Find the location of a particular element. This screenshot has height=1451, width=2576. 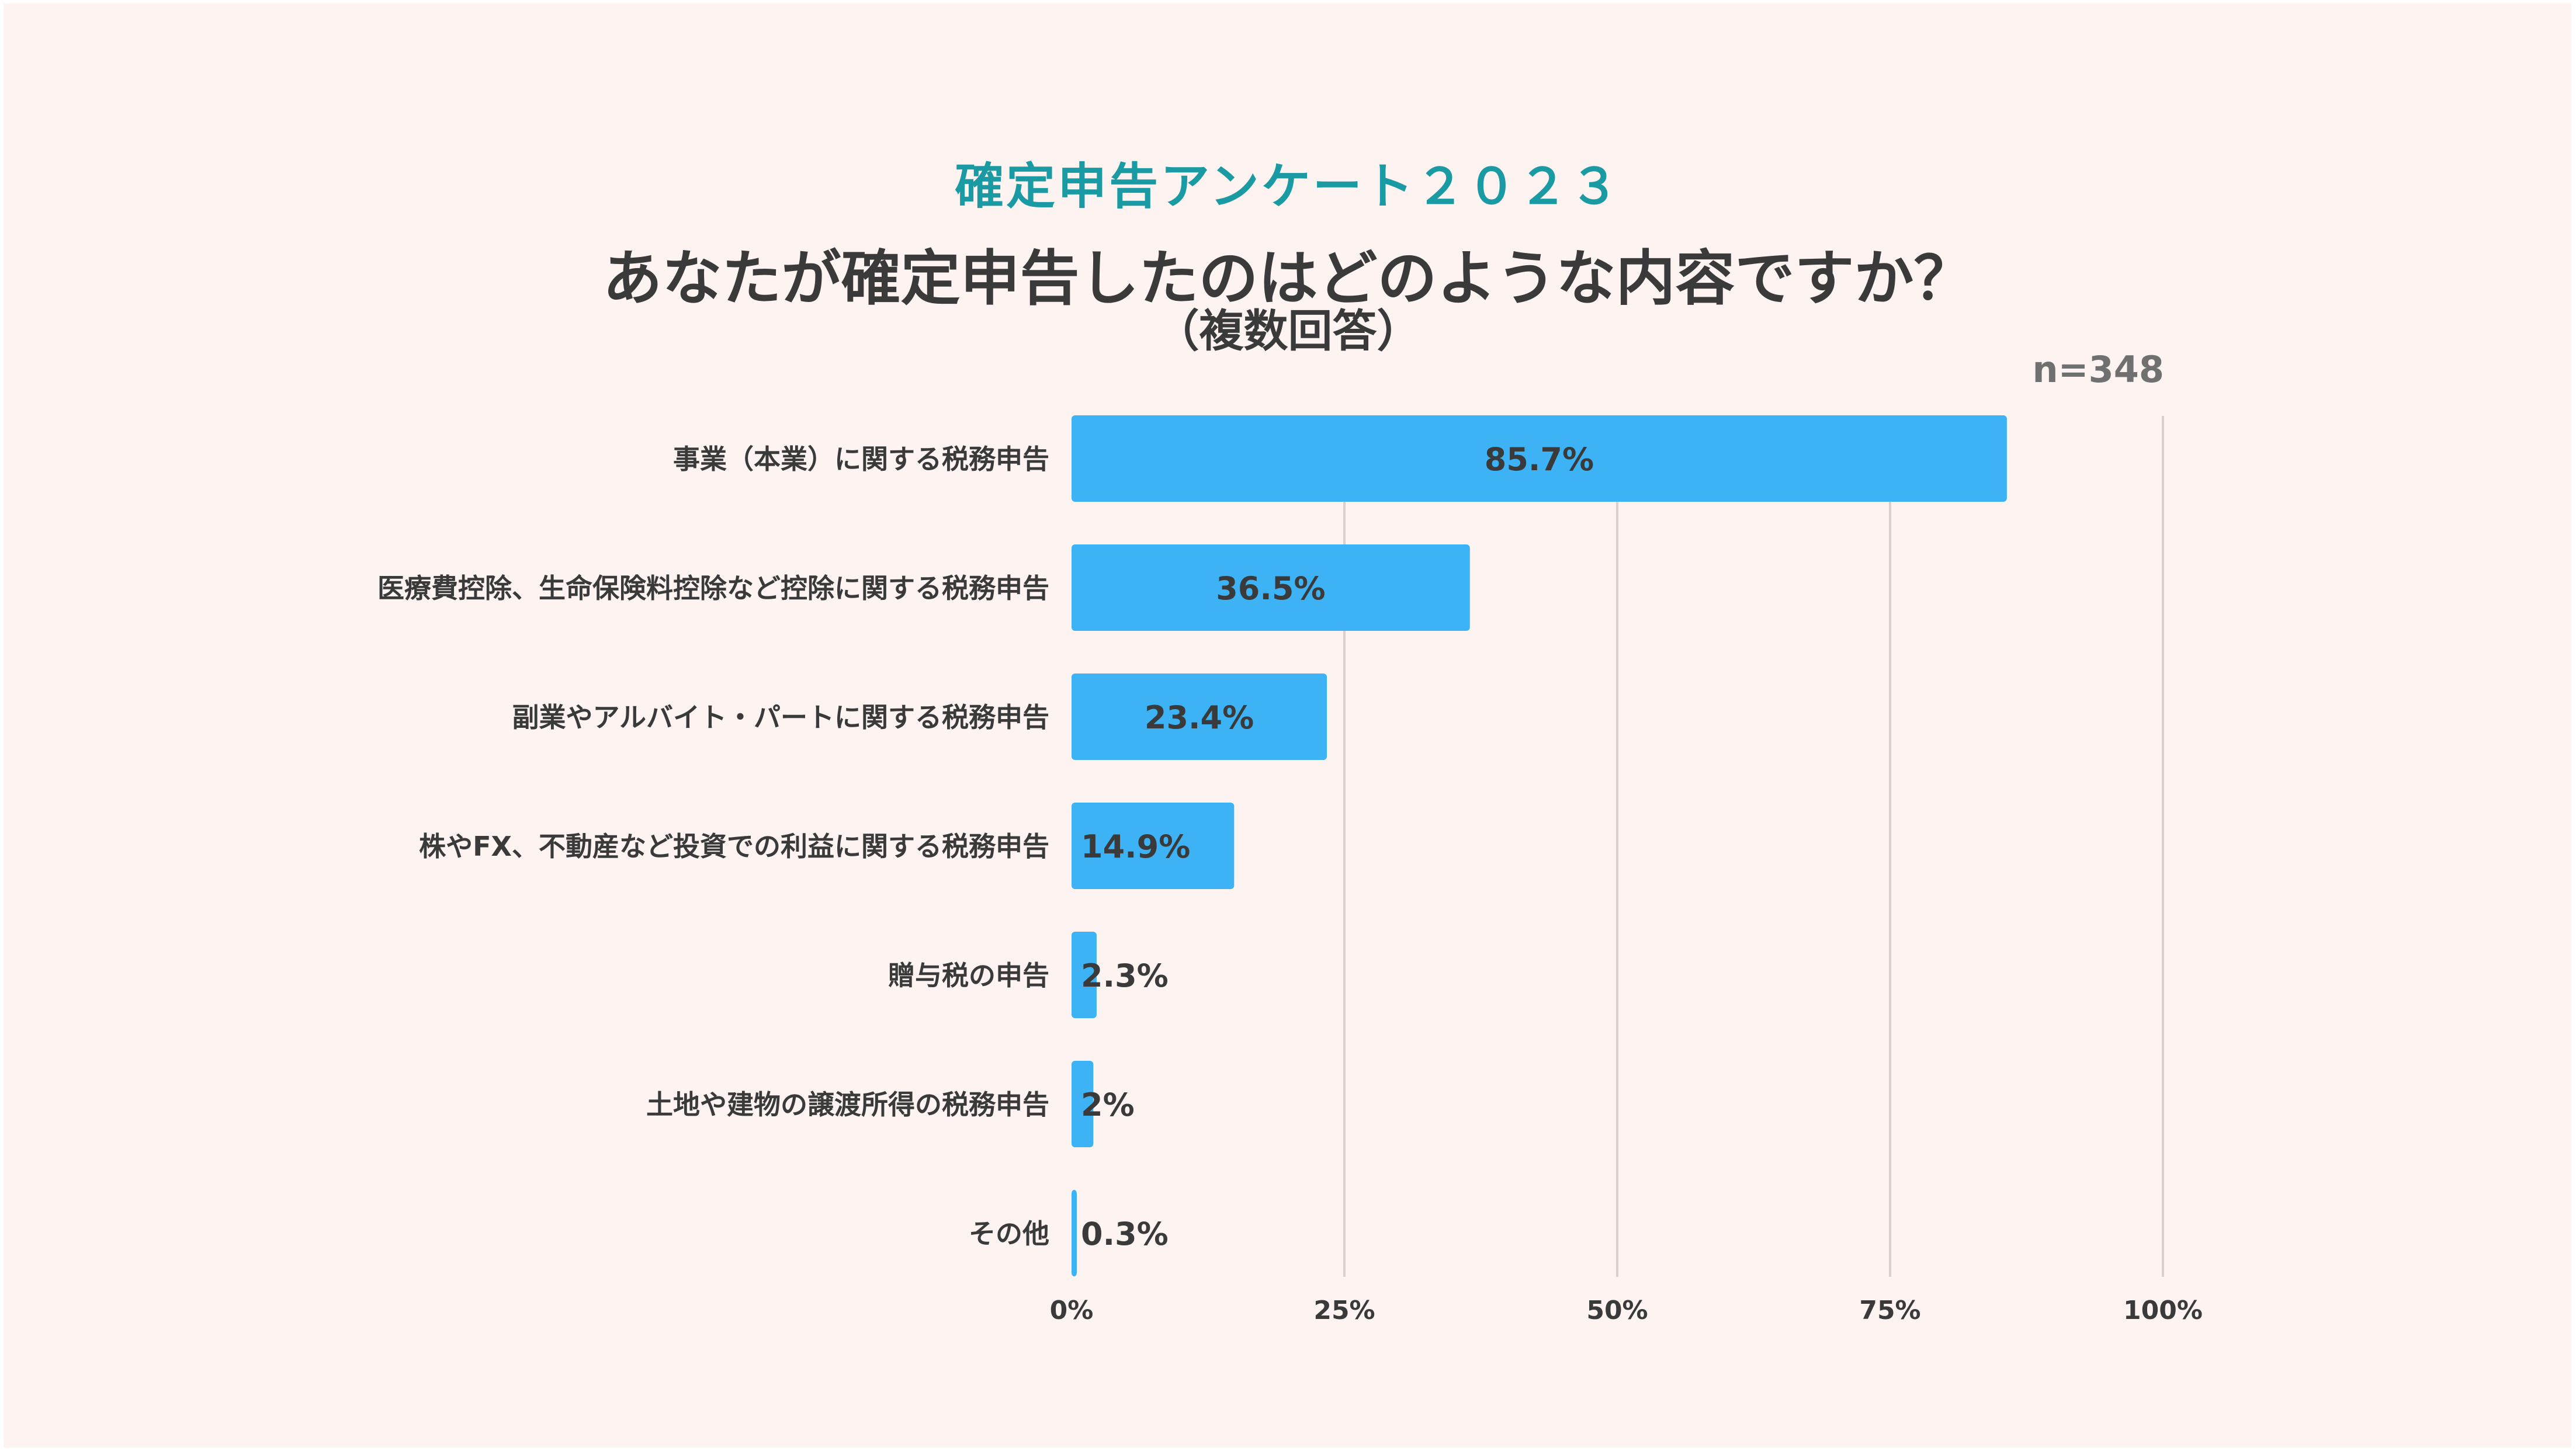

category-label: 土地や建物の譲渡所得の税務申告 is located at coordinates (847, 1104).